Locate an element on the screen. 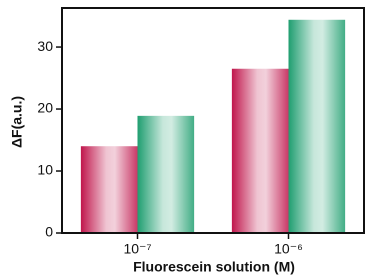  x-tick-label: 10⁻⁷ is located at coordinates (137, 249).